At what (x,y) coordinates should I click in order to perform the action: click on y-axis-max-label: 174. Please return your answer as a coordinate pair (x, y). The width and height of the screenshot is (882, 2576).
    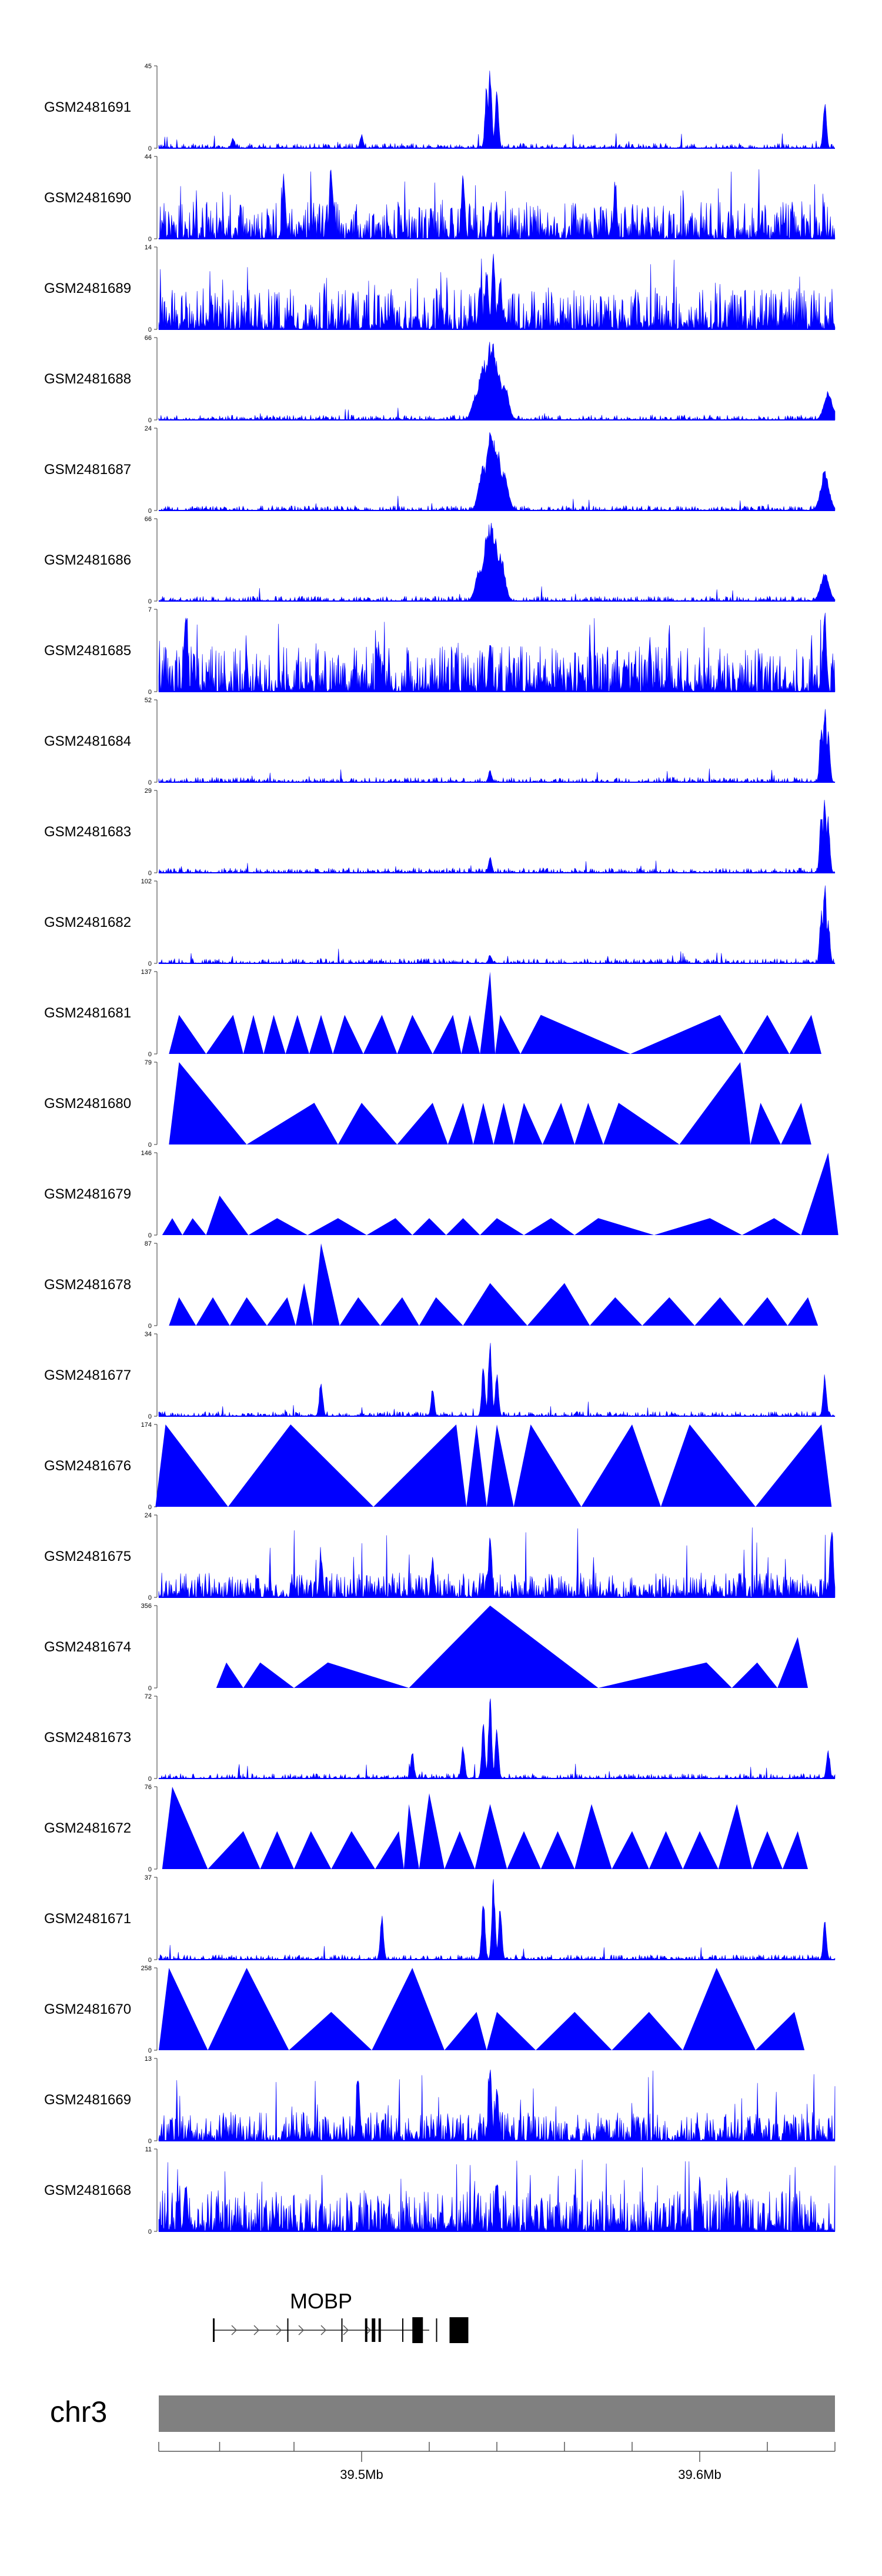
    Looking at the image, I should click on (146, 1425).